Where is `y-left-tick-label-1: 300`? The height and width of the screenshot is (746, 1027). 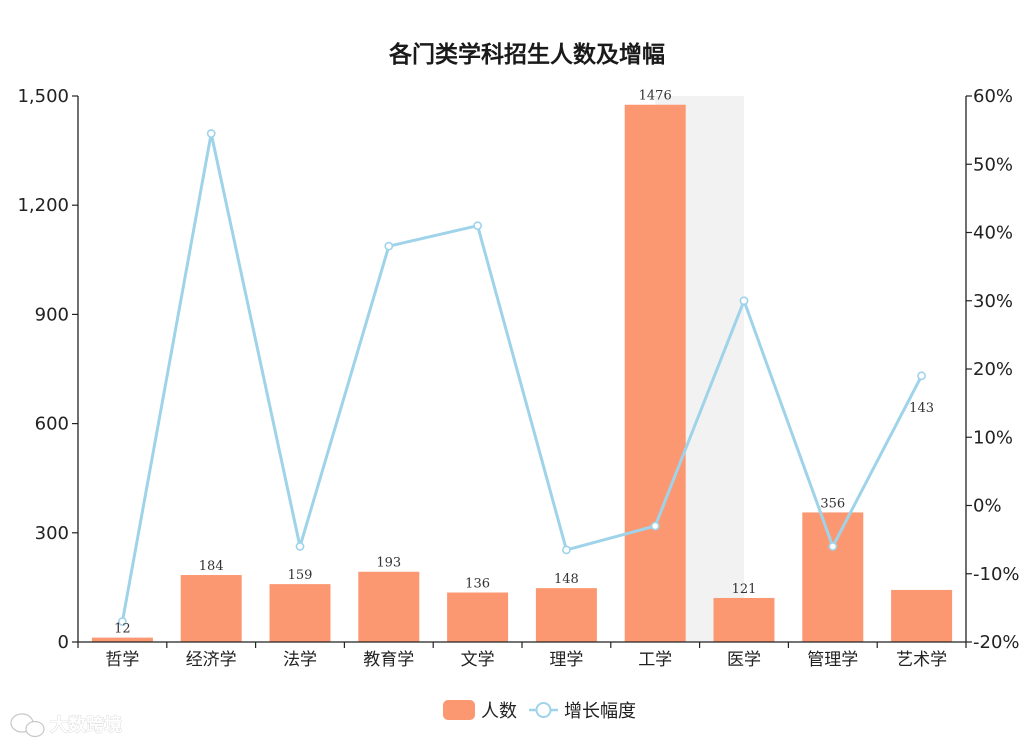
y-left-tick-label-1: 300 is located at coordinates (52, 533).